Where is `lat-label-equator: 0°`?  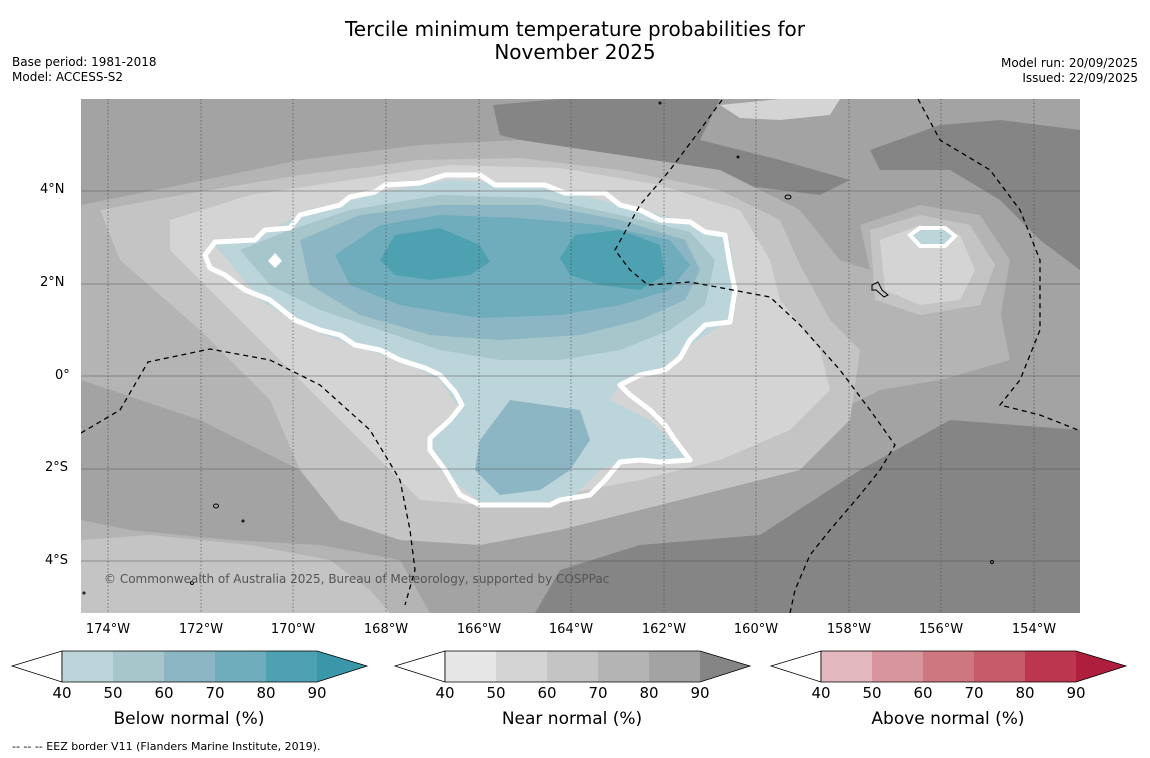 lat-label-equator: 0° is located at coordinates (62, 375).